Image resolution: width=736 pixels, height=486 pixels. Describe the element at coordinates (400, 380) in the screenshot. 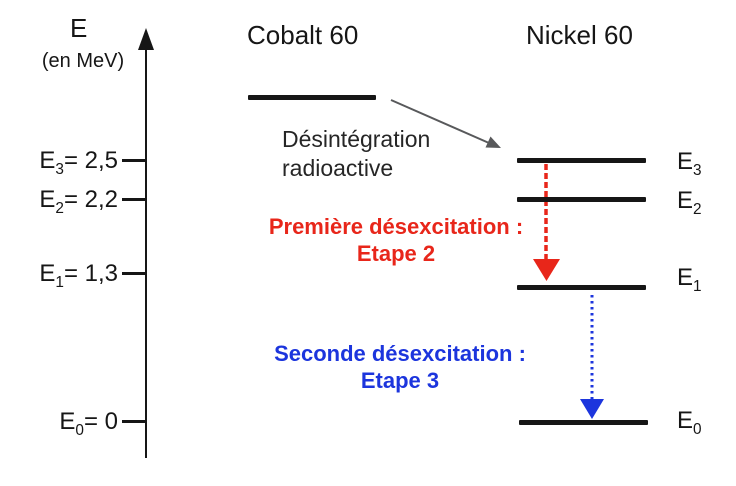

I see `second-deexcitation-line2: Etape 3` at that location.